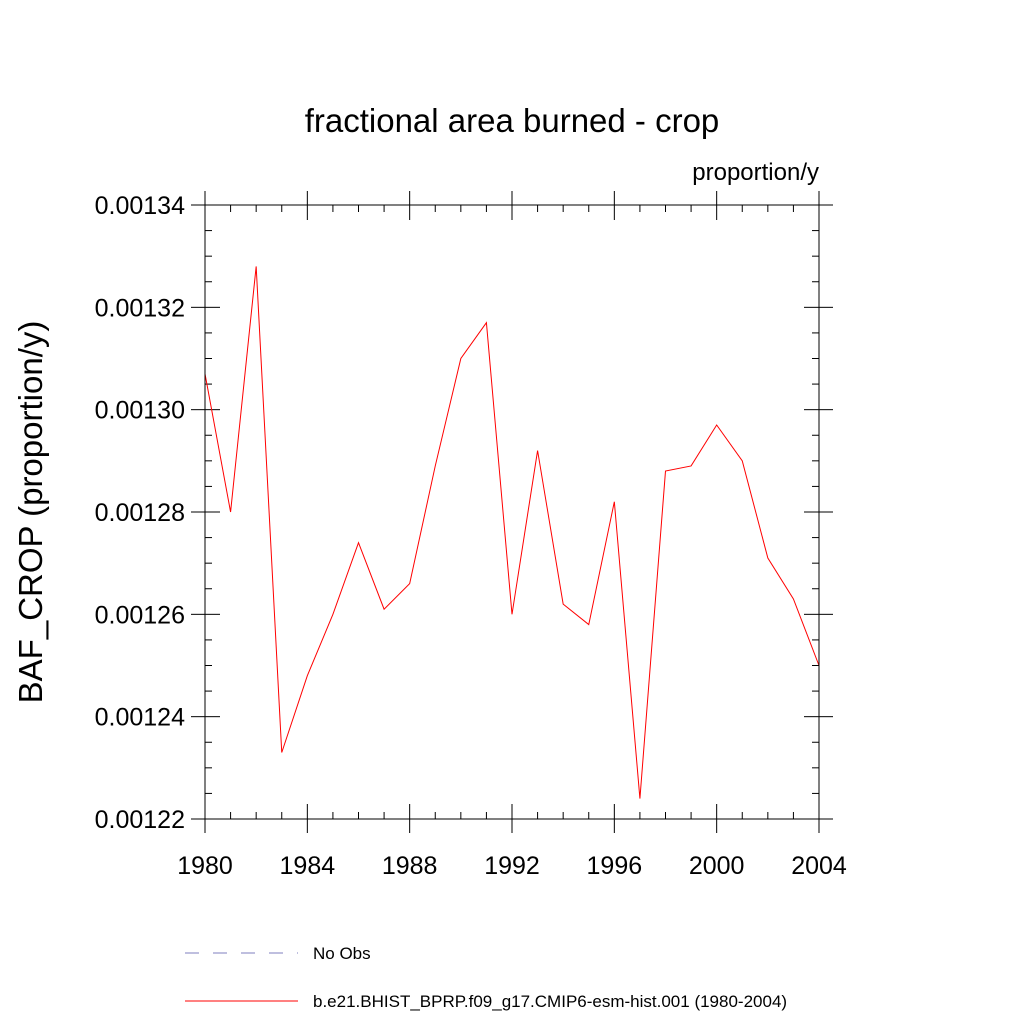 This screenshot has height=1024, width=1024. I want to click on x-tick-labels: 1980 1984 1988 1992 1996 2000 2004, so click(512, 866).